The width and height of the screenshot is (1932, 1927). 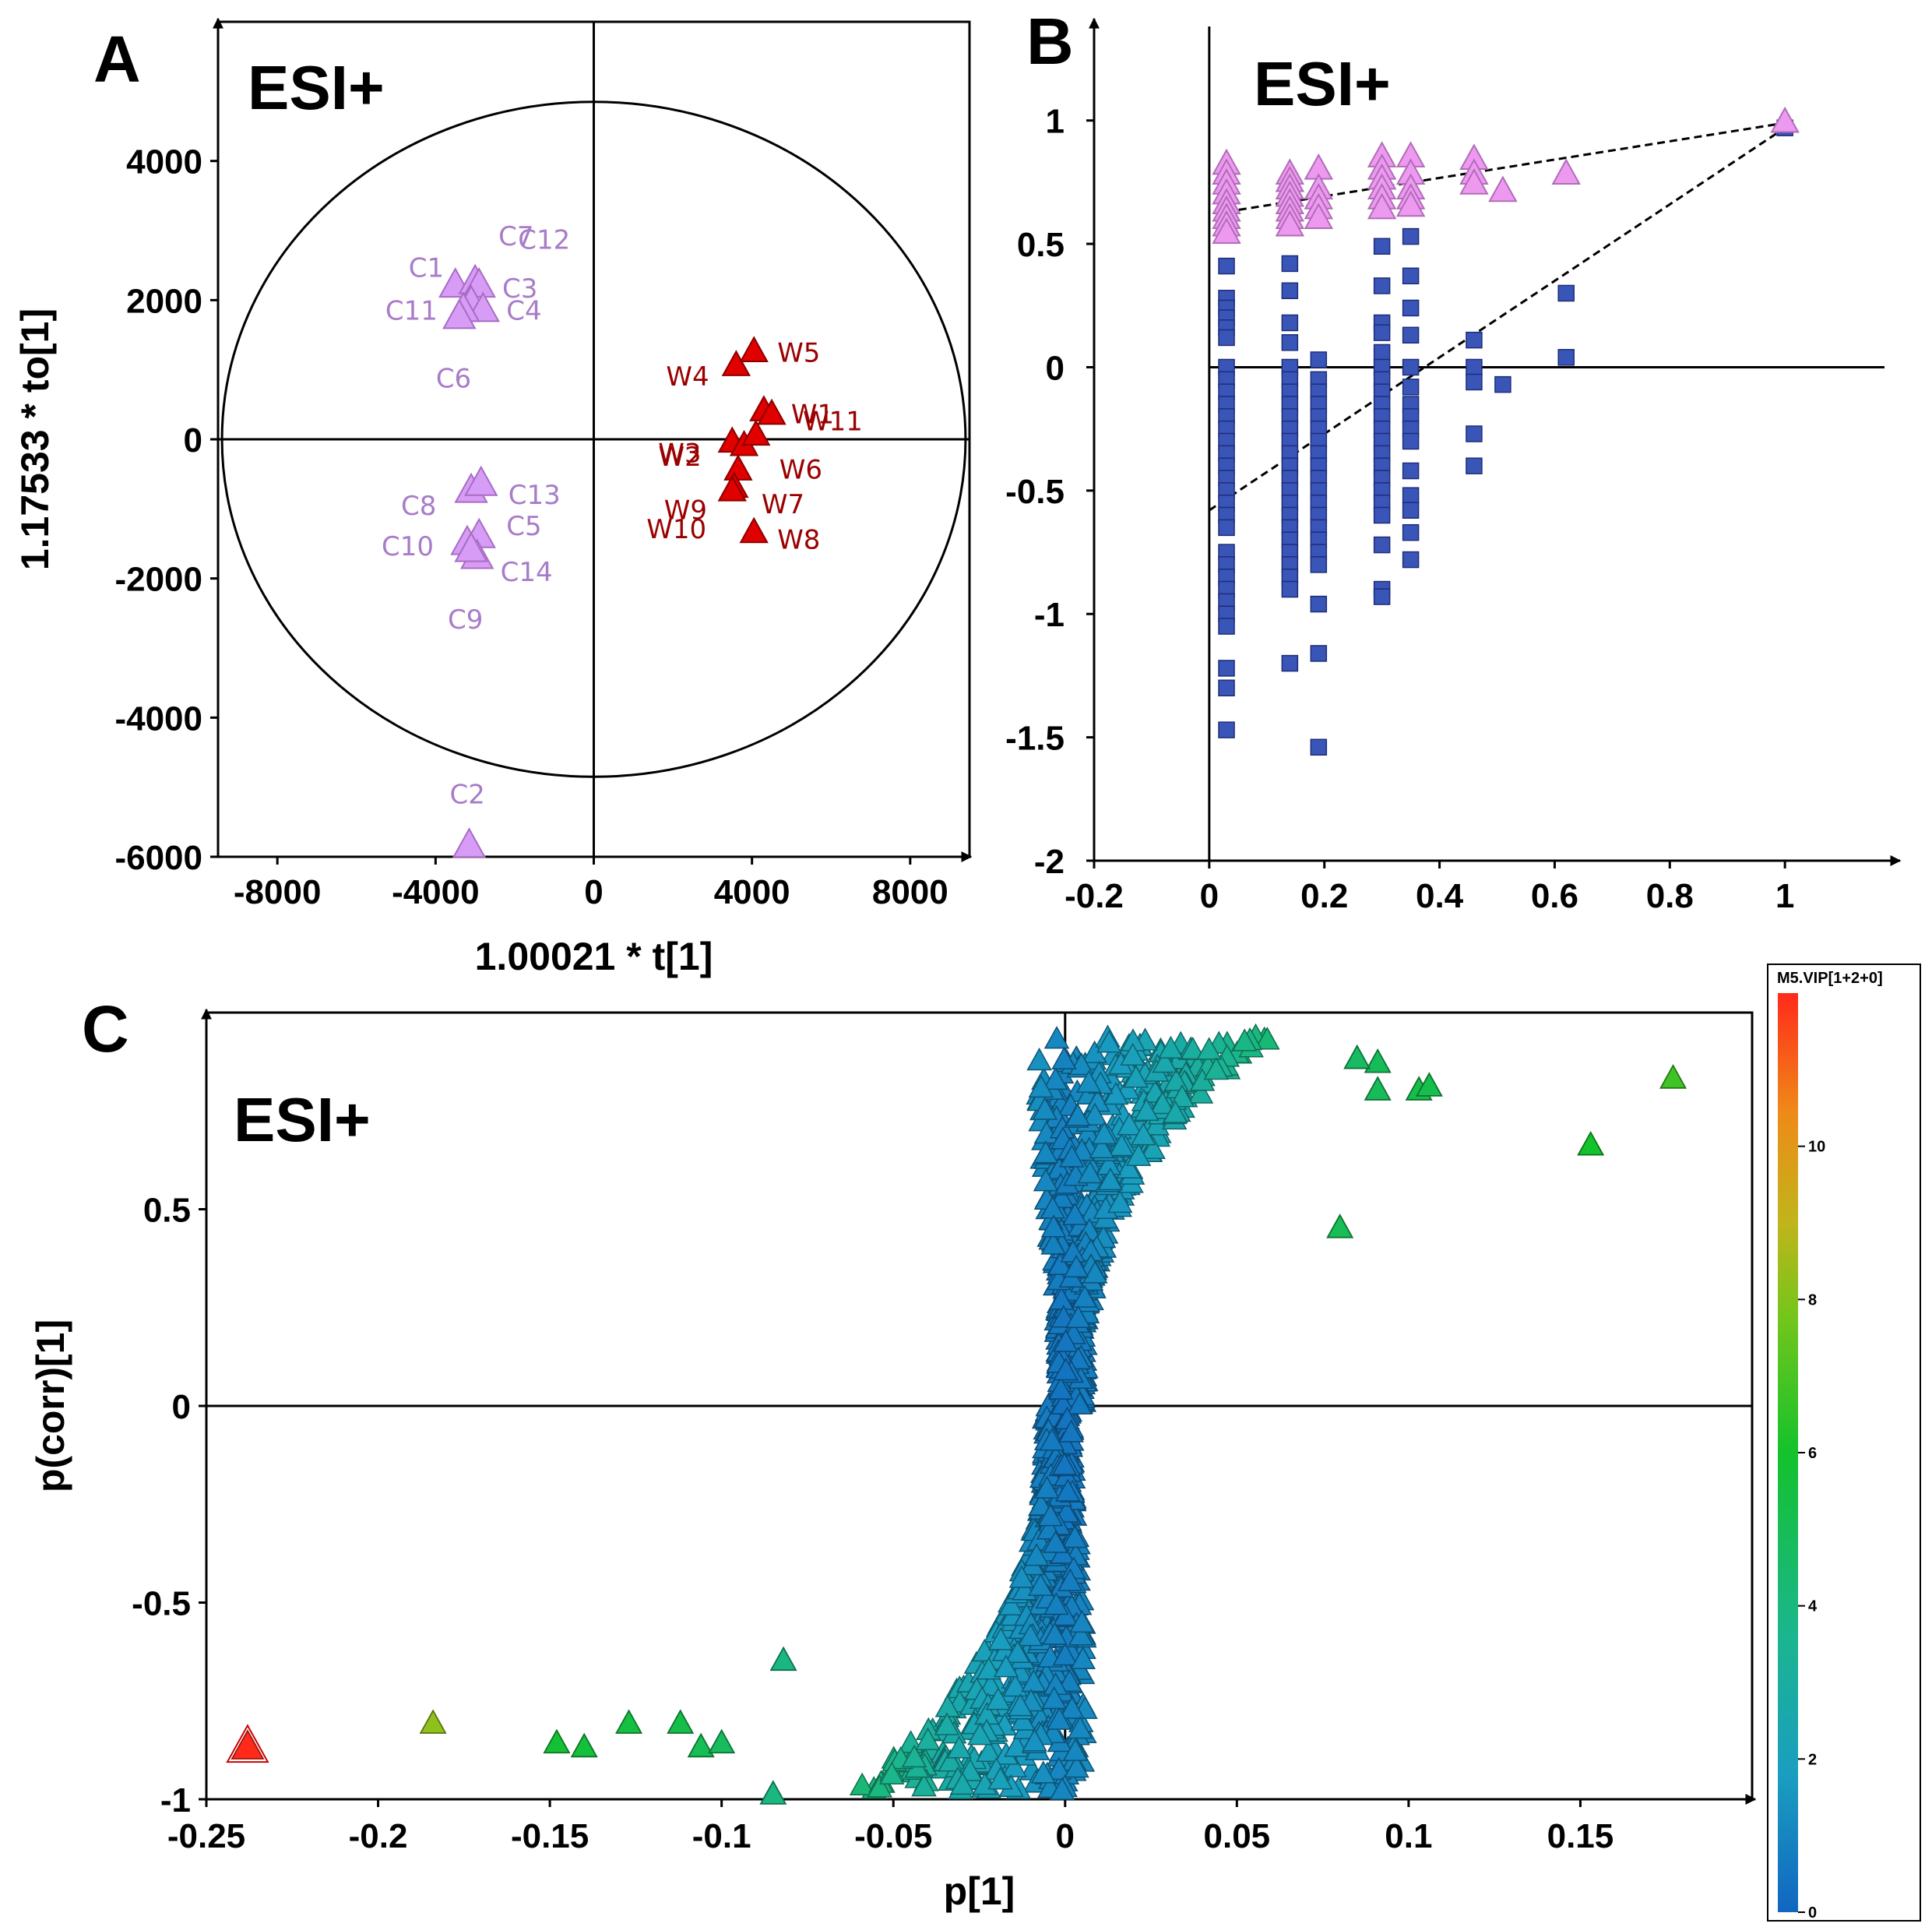 I want to click on colorbar-gradient, so click(x=1788, y=1453).